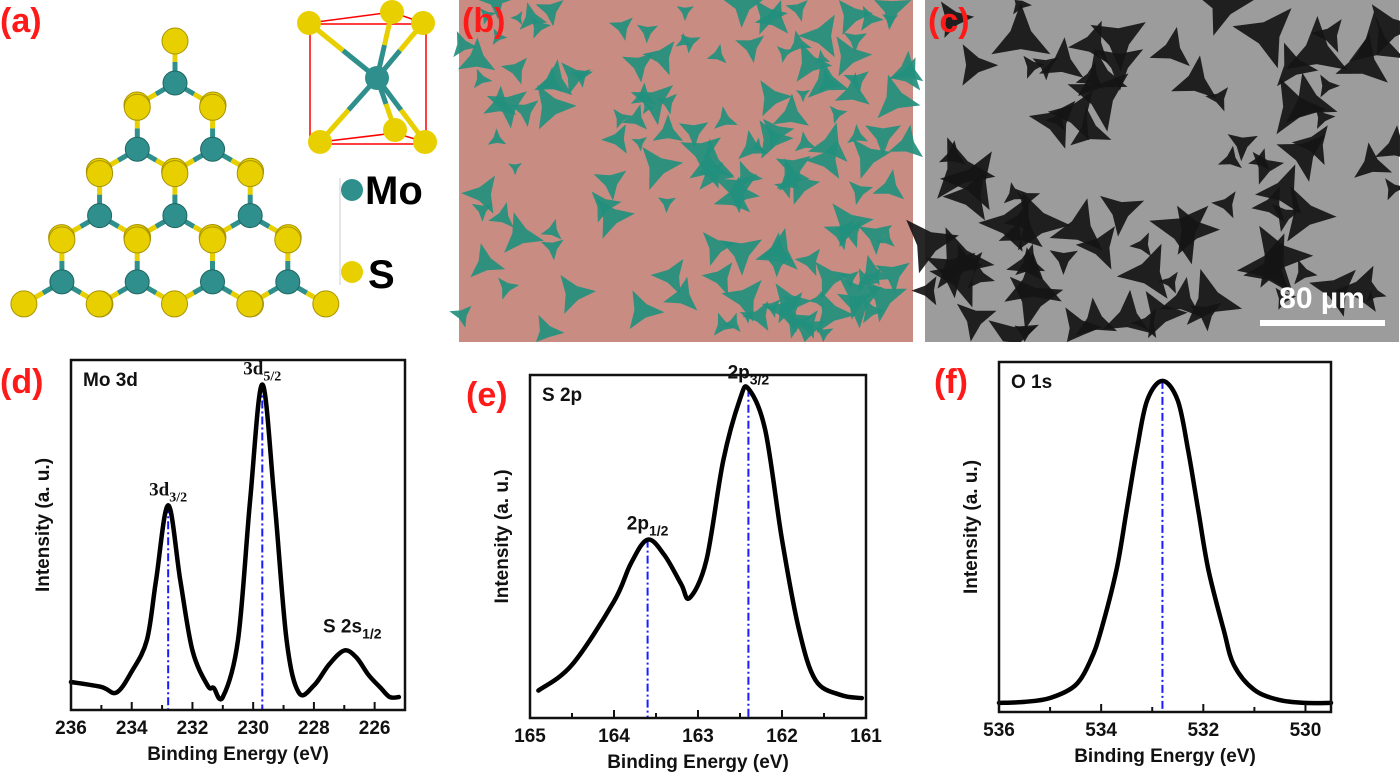  I want to click on mos2-lattice, so click(175, 172).